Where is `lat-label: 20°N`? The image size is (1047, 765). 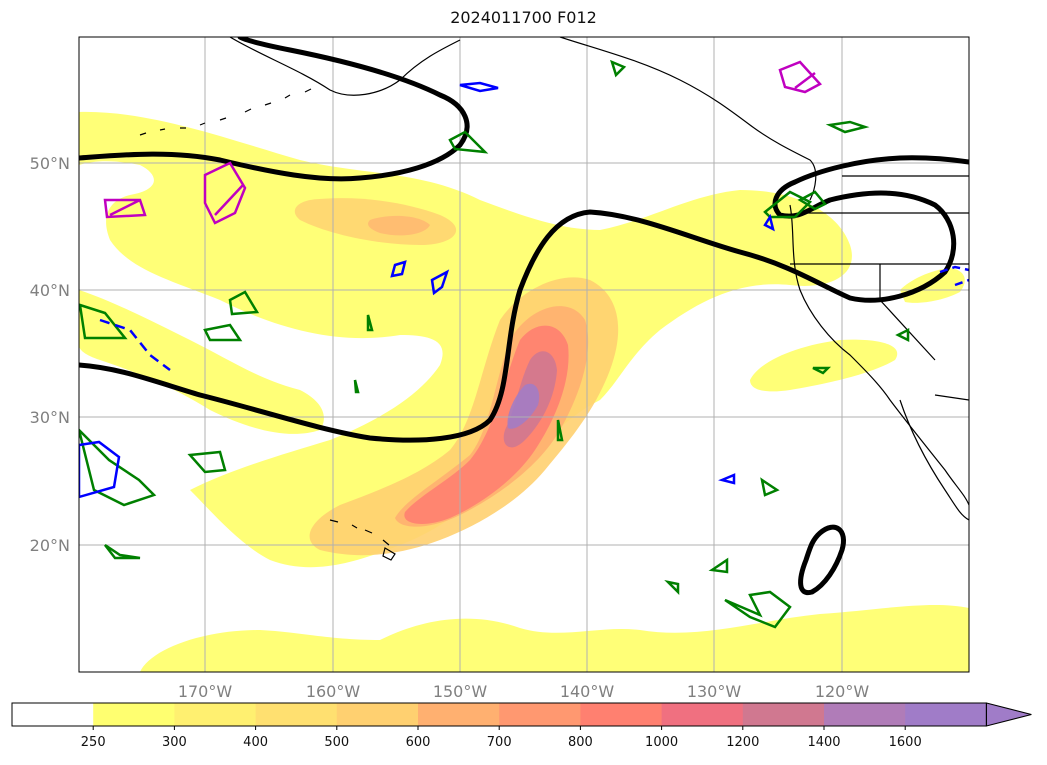 lat-label: 20°N is located at coordinates (50, 545).